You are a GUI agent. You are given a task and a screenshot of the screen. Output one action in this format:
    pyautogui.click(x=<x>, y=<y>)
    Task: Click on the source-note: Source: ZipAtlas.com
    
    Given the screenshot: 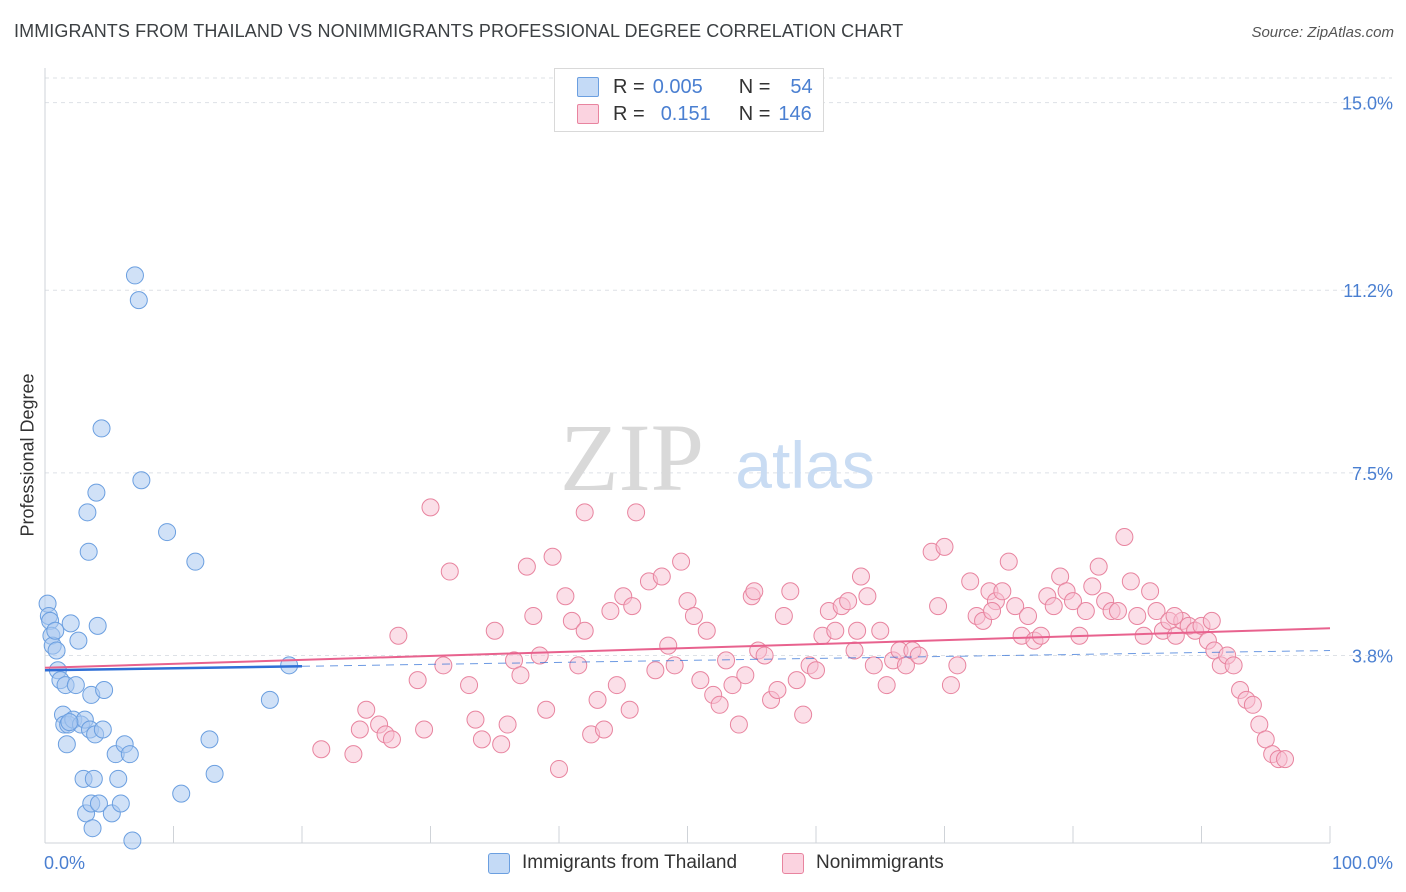 What is the action you would take?
    pyautogui.click(x=1322, y=32)
    